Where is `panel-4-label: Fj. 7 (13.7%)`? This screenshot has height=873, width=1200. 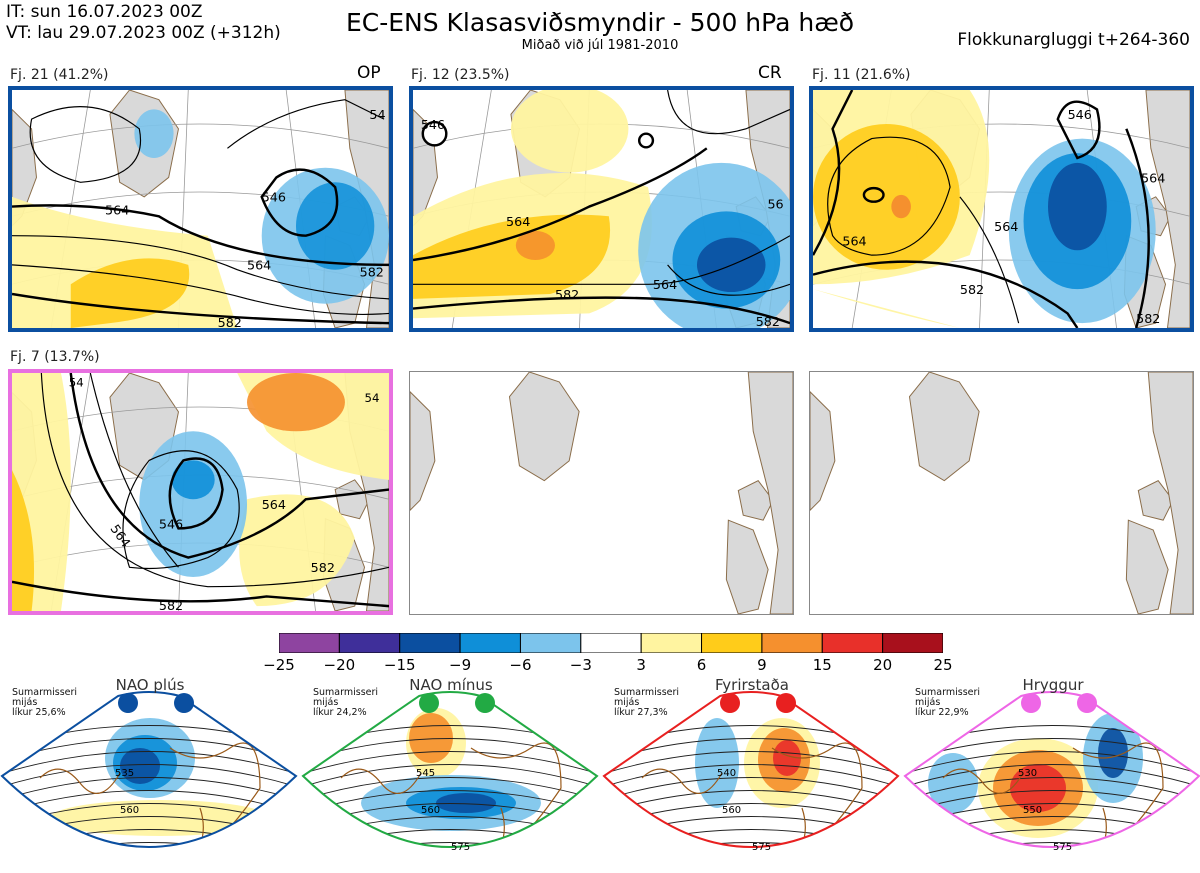 panel-4-label: Fj. 7 (13.7%) is located at coordinates (55, 357).